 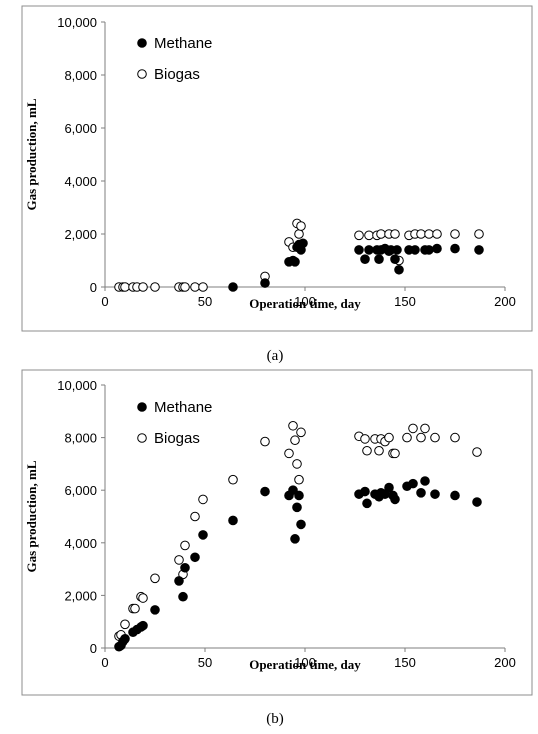 I want to click on y-axis-title: Gas production, mL, so click(x=31, y=516).